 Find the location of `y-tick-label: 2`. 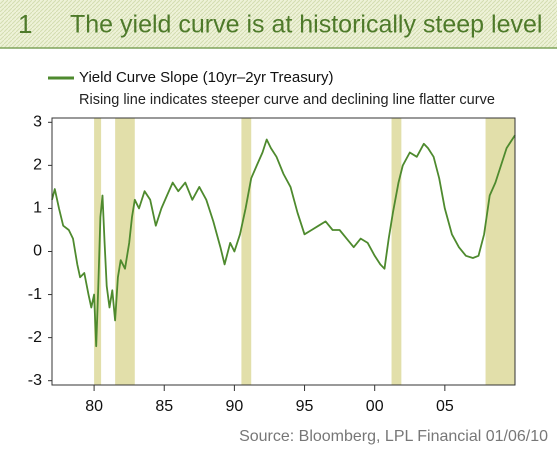

y-tick-label: 2 is located at coordinates (37, 165).